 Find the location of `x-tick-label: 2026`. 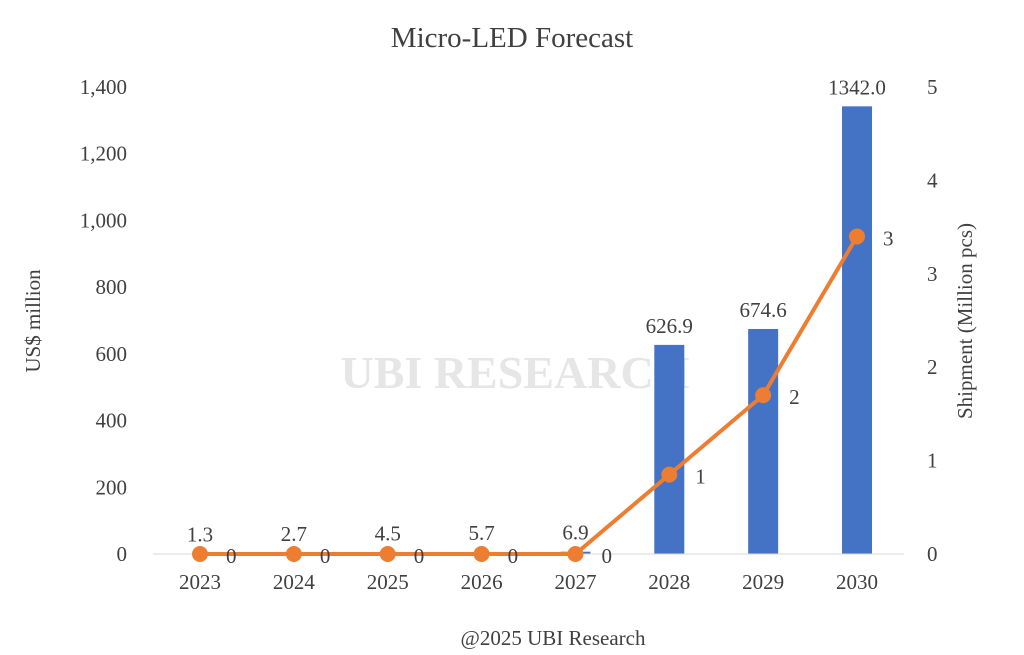

x-tick-label: 2026 is located at coordinates (482, 582).